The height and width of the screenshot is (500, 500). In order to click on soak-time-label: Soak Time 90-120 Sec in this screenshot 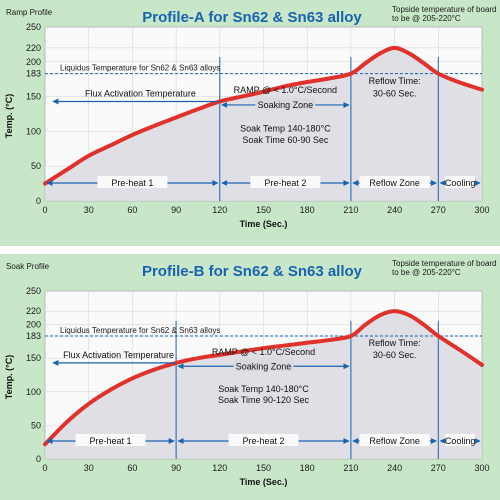, I will do `click(264, 400)`.